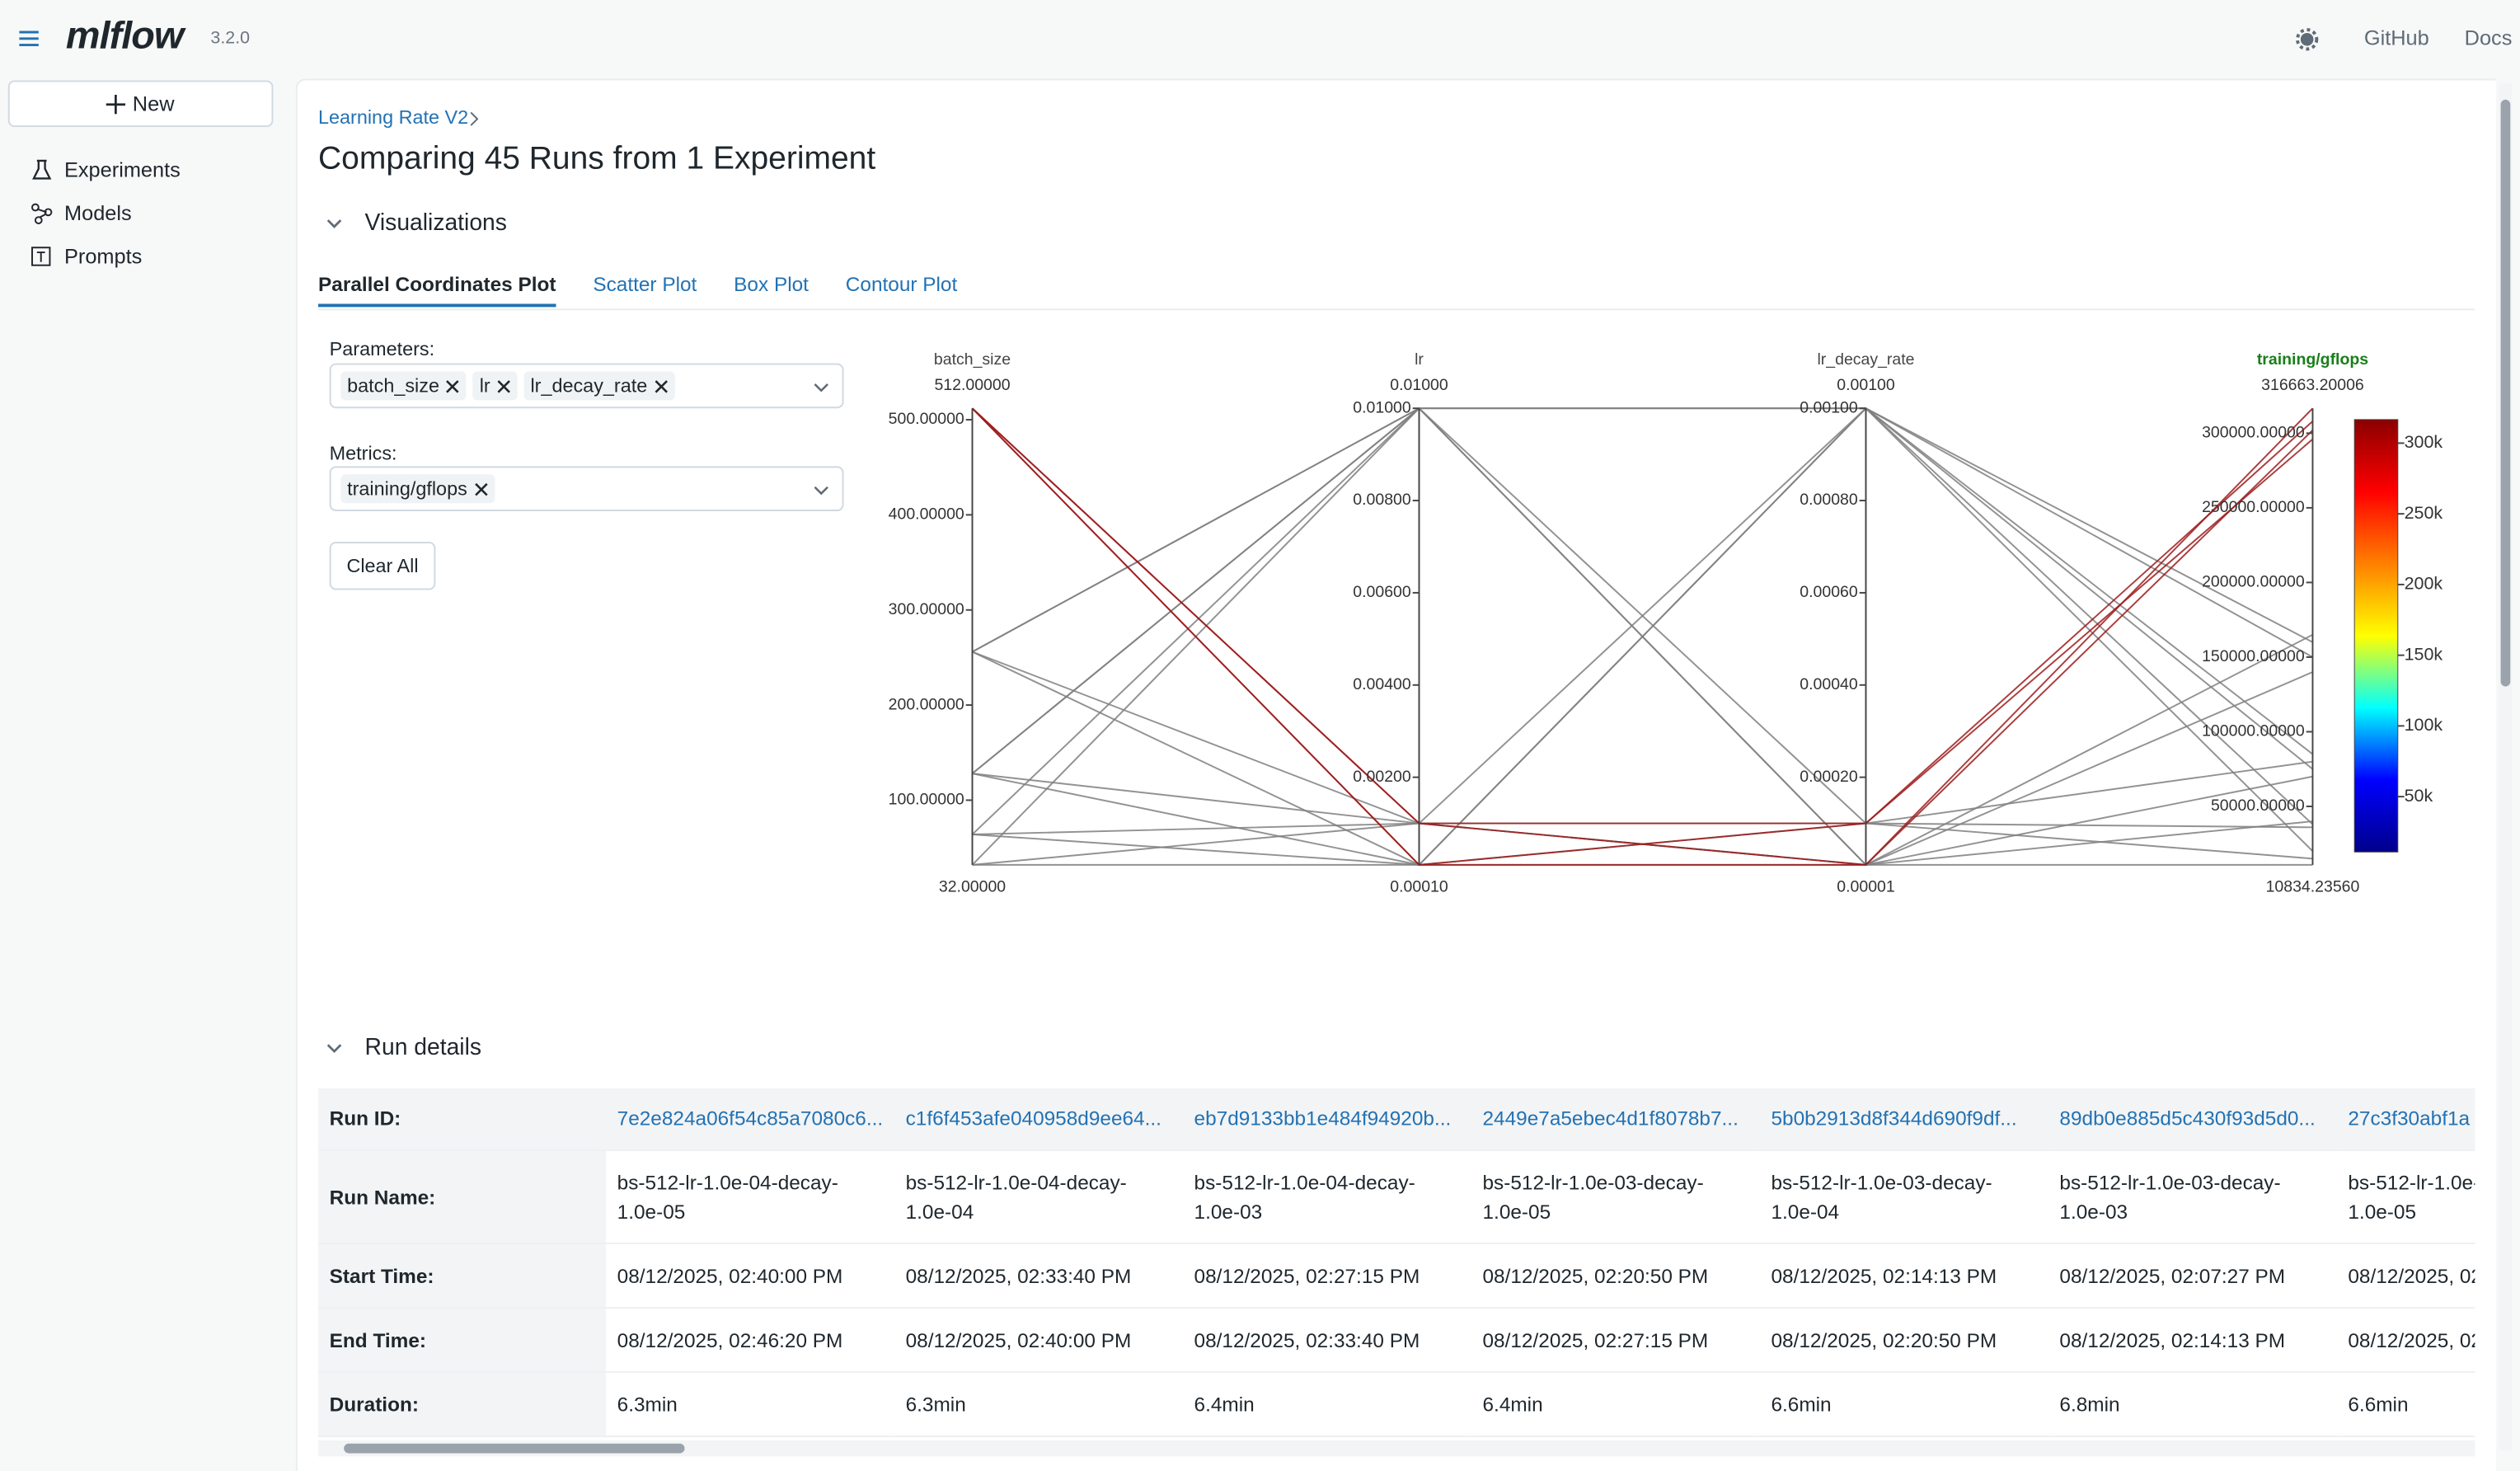 This screenshot has height=1471, width=2520. Describe the element at coordinates (382, 566) in the screenshot. I see `clear-button: Clear All` at that location.